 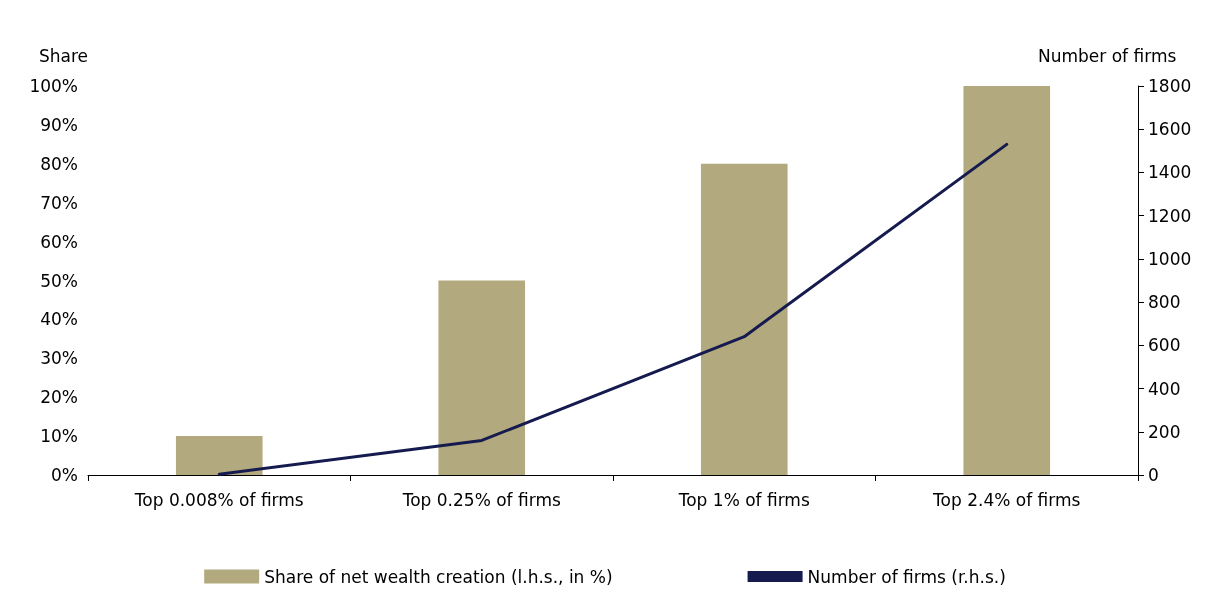 What do you see at coordinates (1170, 129) in the screenshot?
I see `y2-tick-label: 1600` at bounding box center [1170, 129].